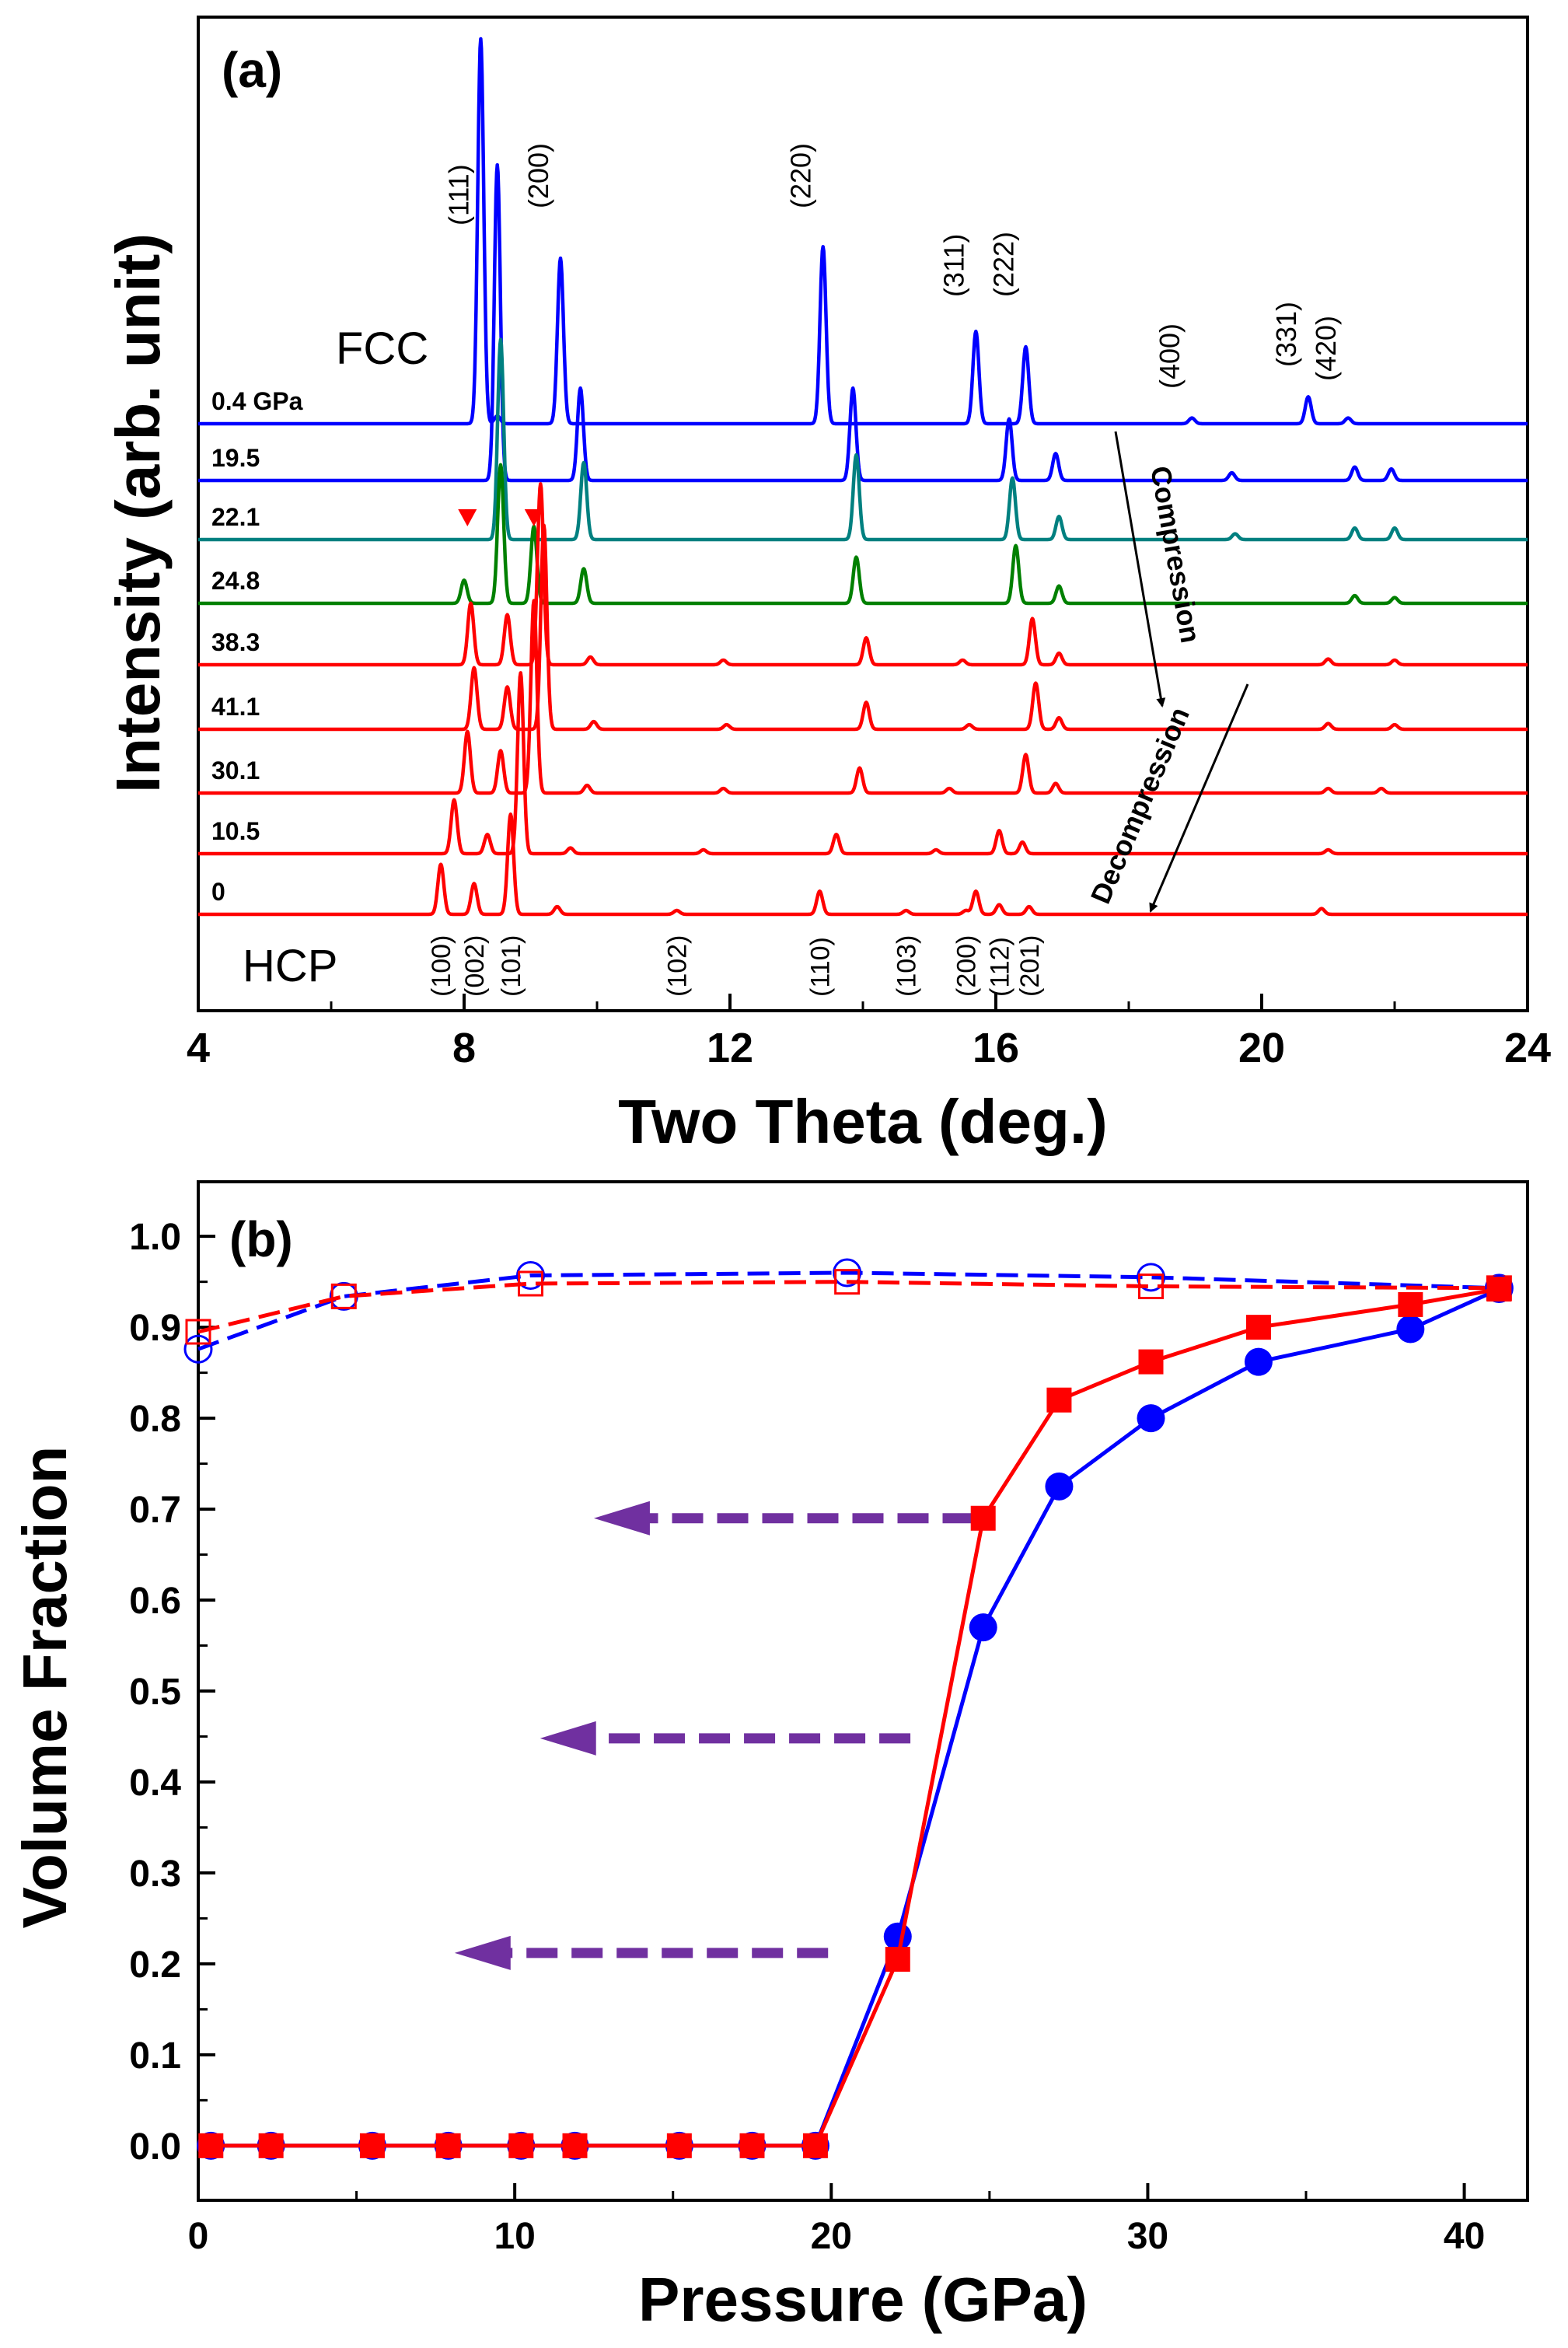 Image resolution: width=1568 pixels, height=2348 pixels. What do you see at coordinates (1199, 798) in the screenshot?
I see `decompression-arrow` at bounding box center [1199, 798].